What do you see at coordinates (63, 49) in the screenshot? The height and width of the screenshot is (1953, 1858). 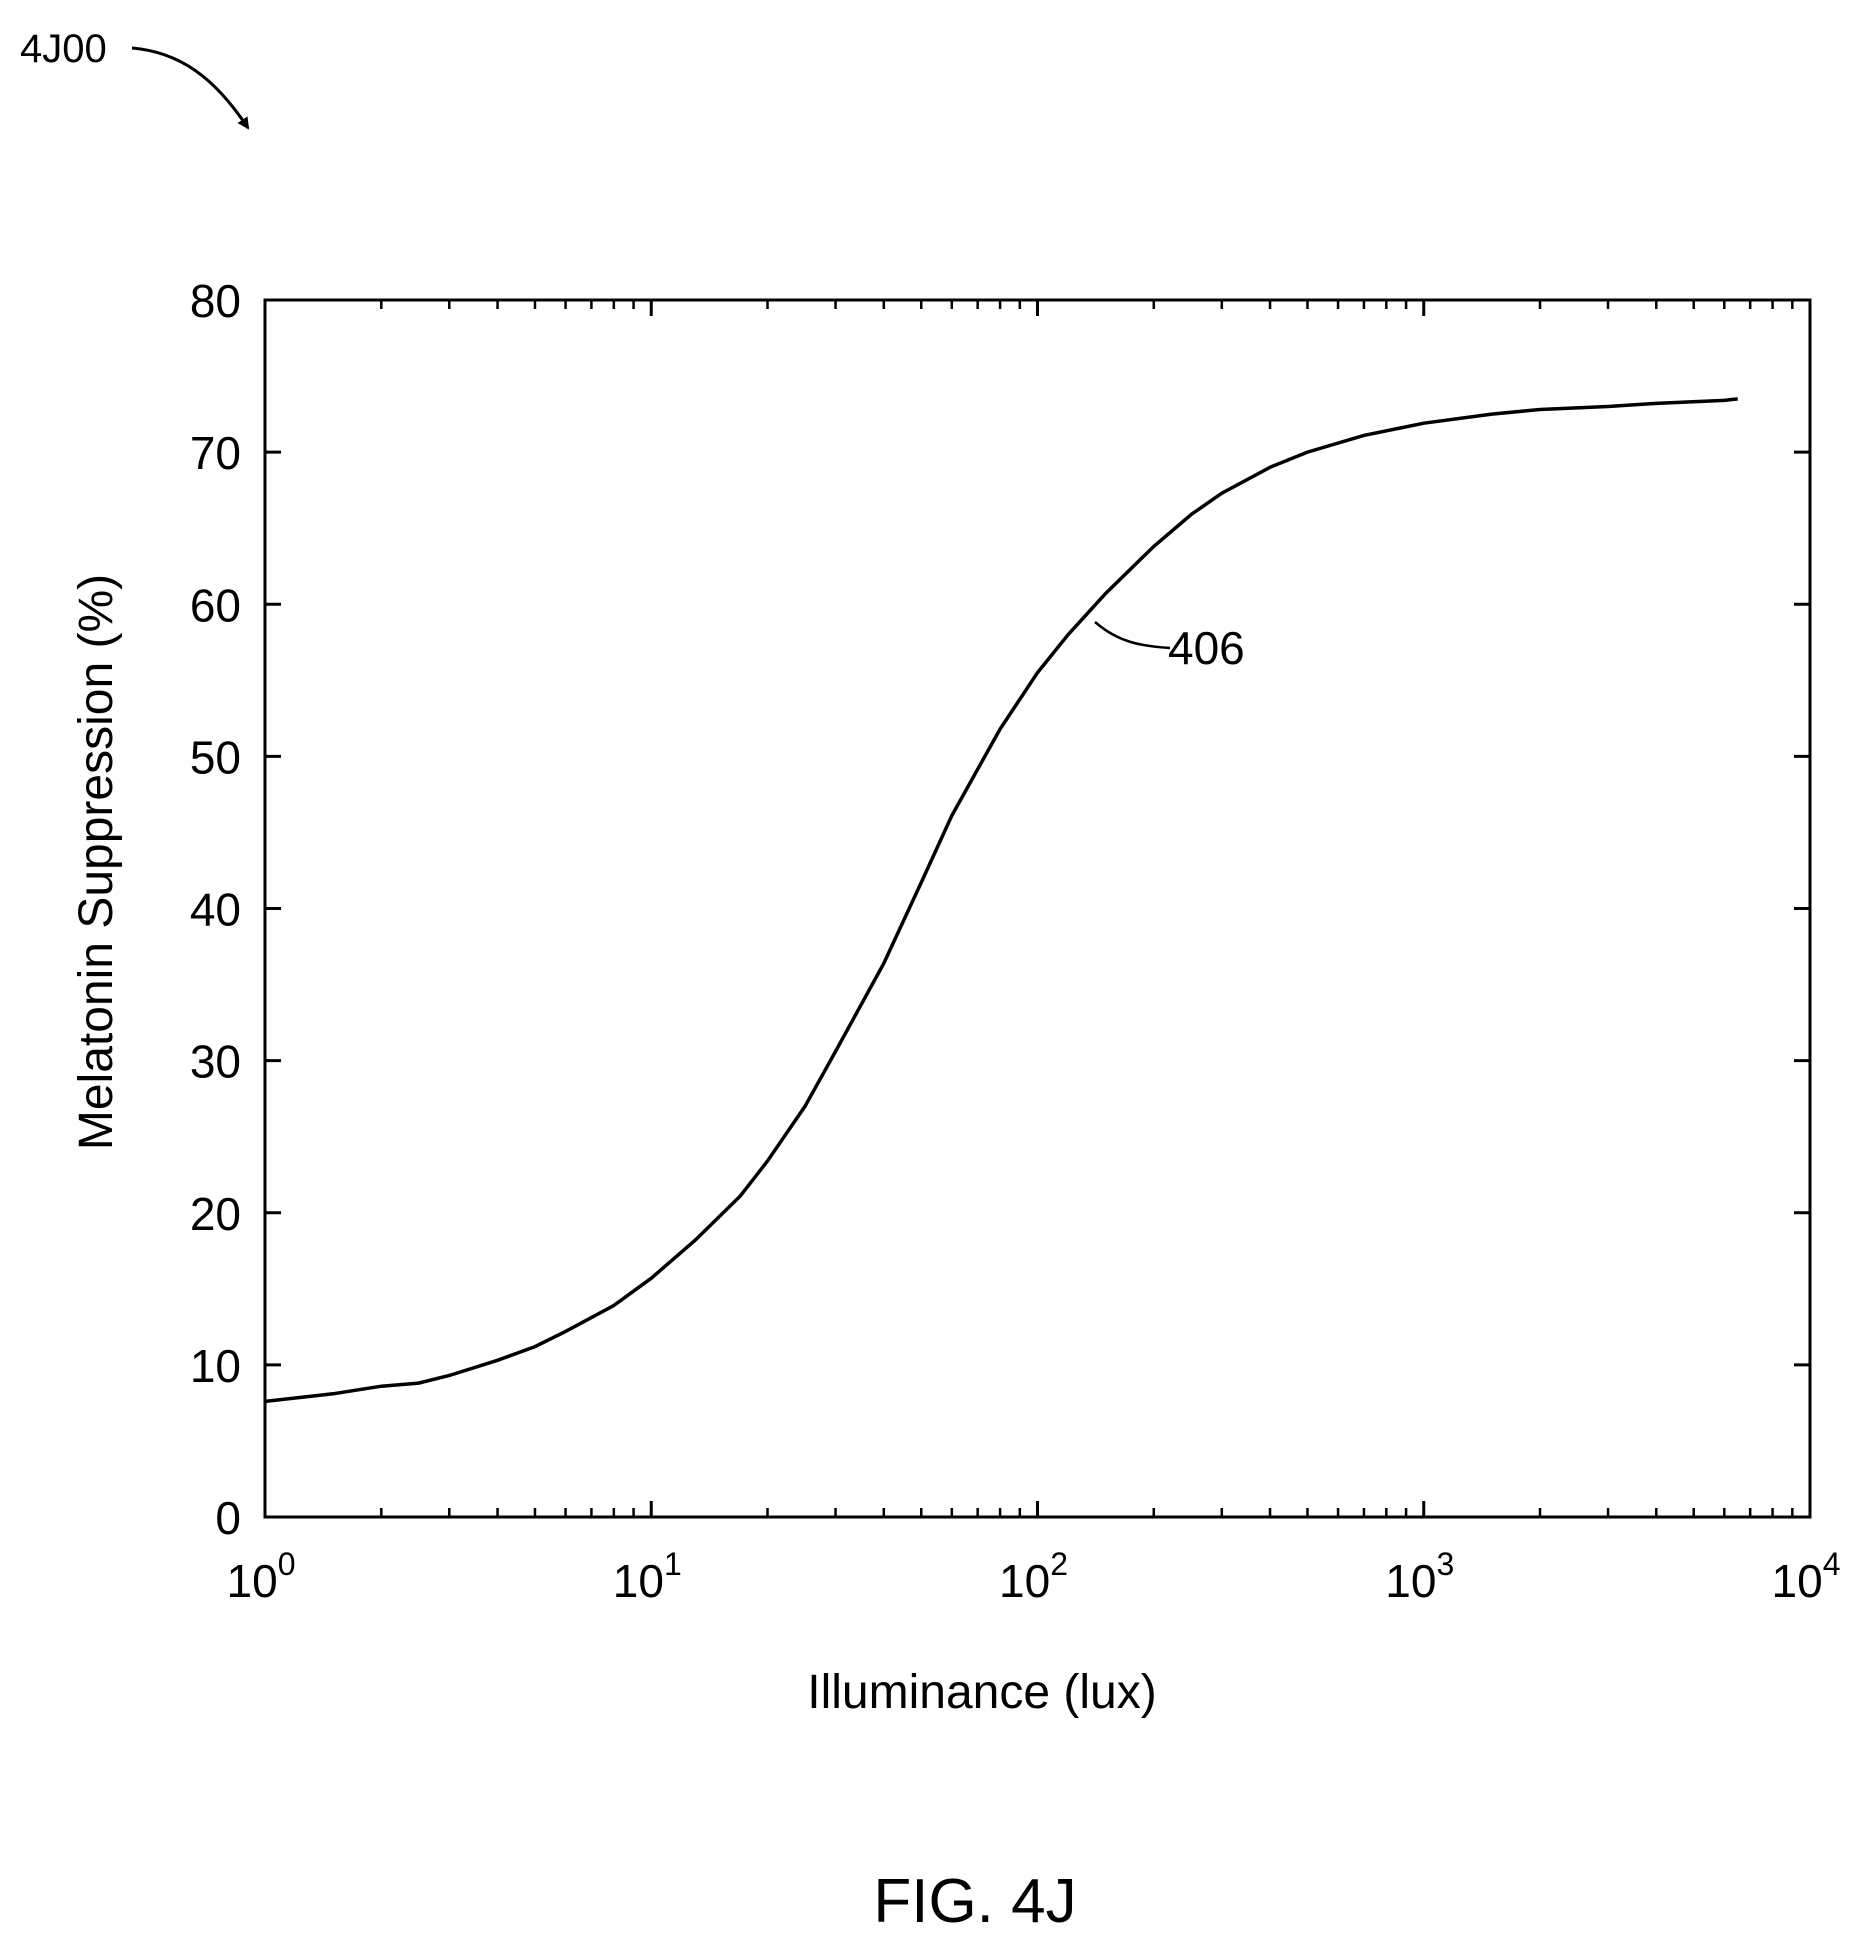 I see `figure-reference-label: 4J00` at bounding box center [63, 49].